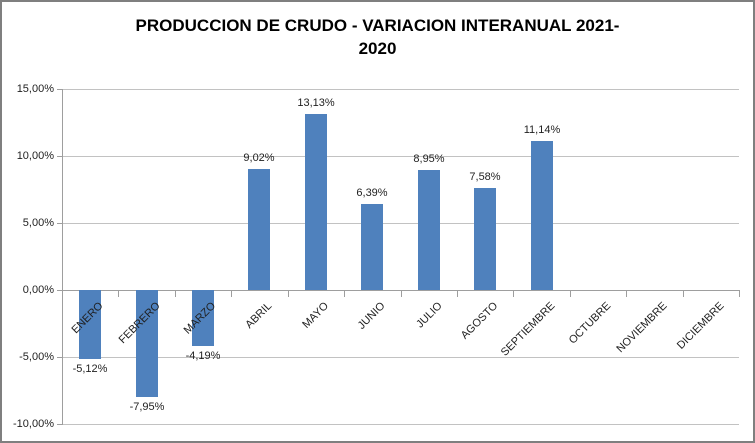  I want to click on y-axis-label-10,00%: 10,00%, so click(35, 156).